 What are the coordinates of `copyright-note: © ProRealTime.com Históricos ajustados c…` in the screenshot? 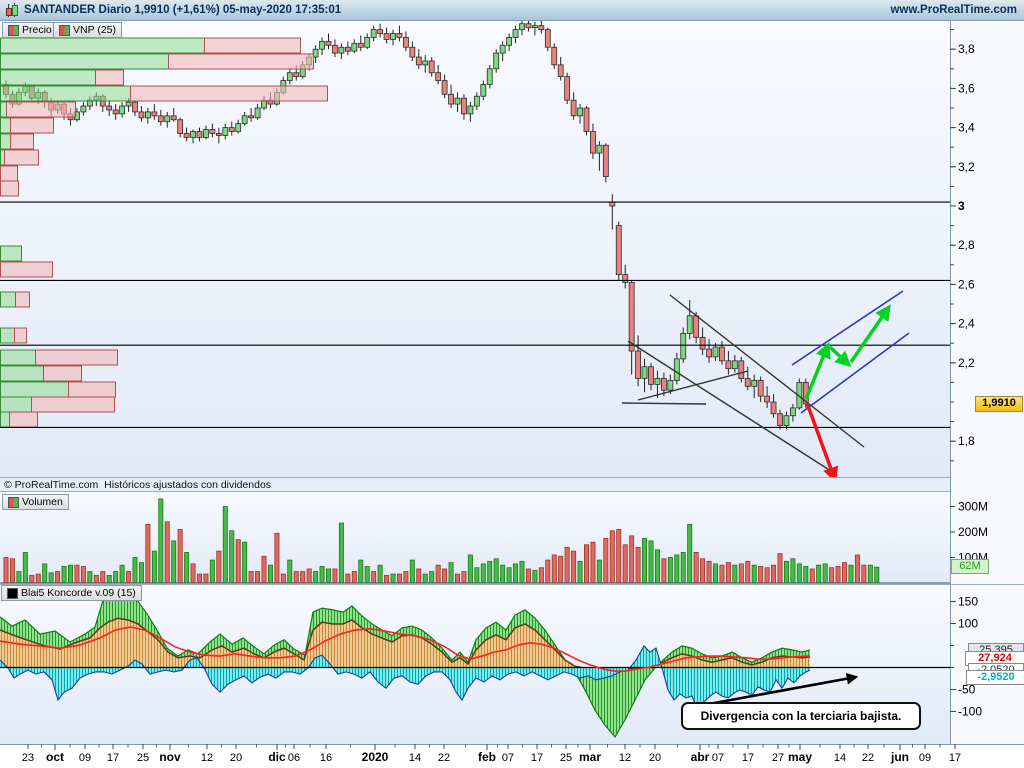 It's located at (138, 485).